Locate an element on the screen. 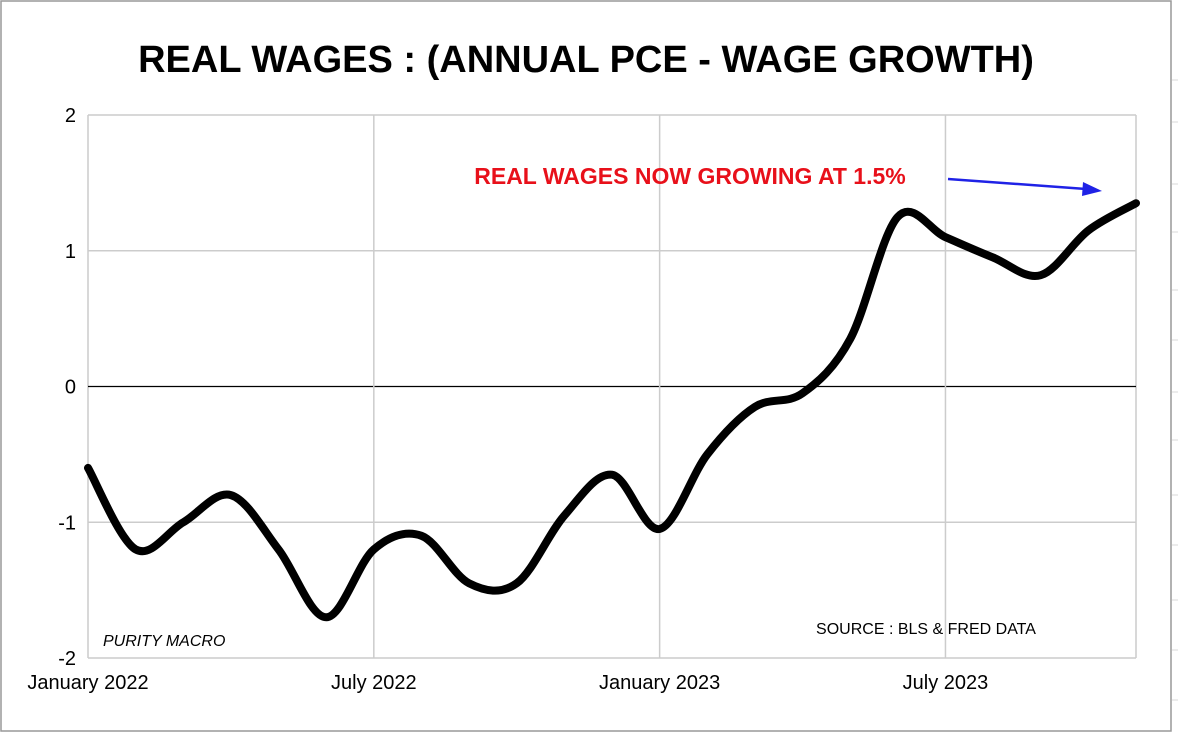  page-edge-lines is located at coordinates (1175, 390).